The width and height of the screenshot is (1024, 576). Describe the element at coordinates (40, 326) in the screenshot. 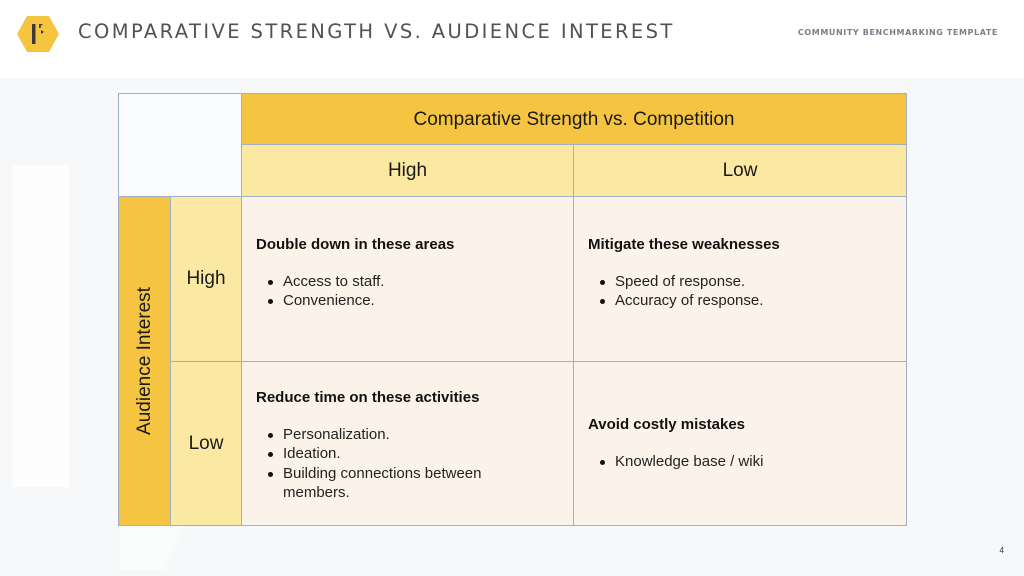

I see `background-decoration` at that location.